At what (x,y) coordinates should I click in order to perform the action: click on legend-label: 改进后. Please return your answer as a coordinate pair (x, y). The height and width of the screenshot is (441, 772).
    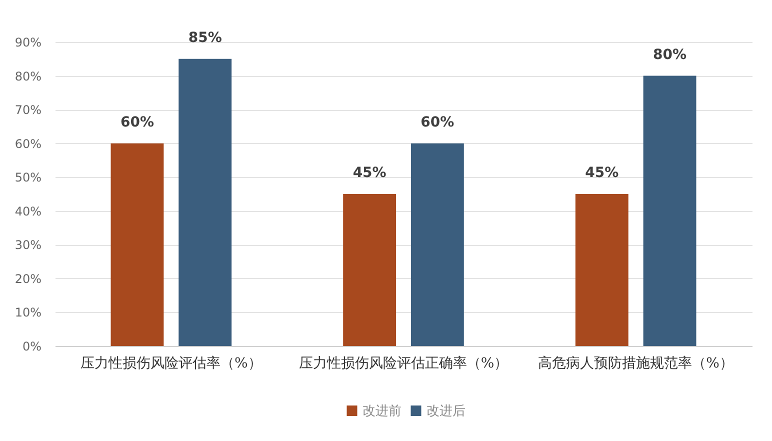
    Looking at the image, I should click on (446, 411).